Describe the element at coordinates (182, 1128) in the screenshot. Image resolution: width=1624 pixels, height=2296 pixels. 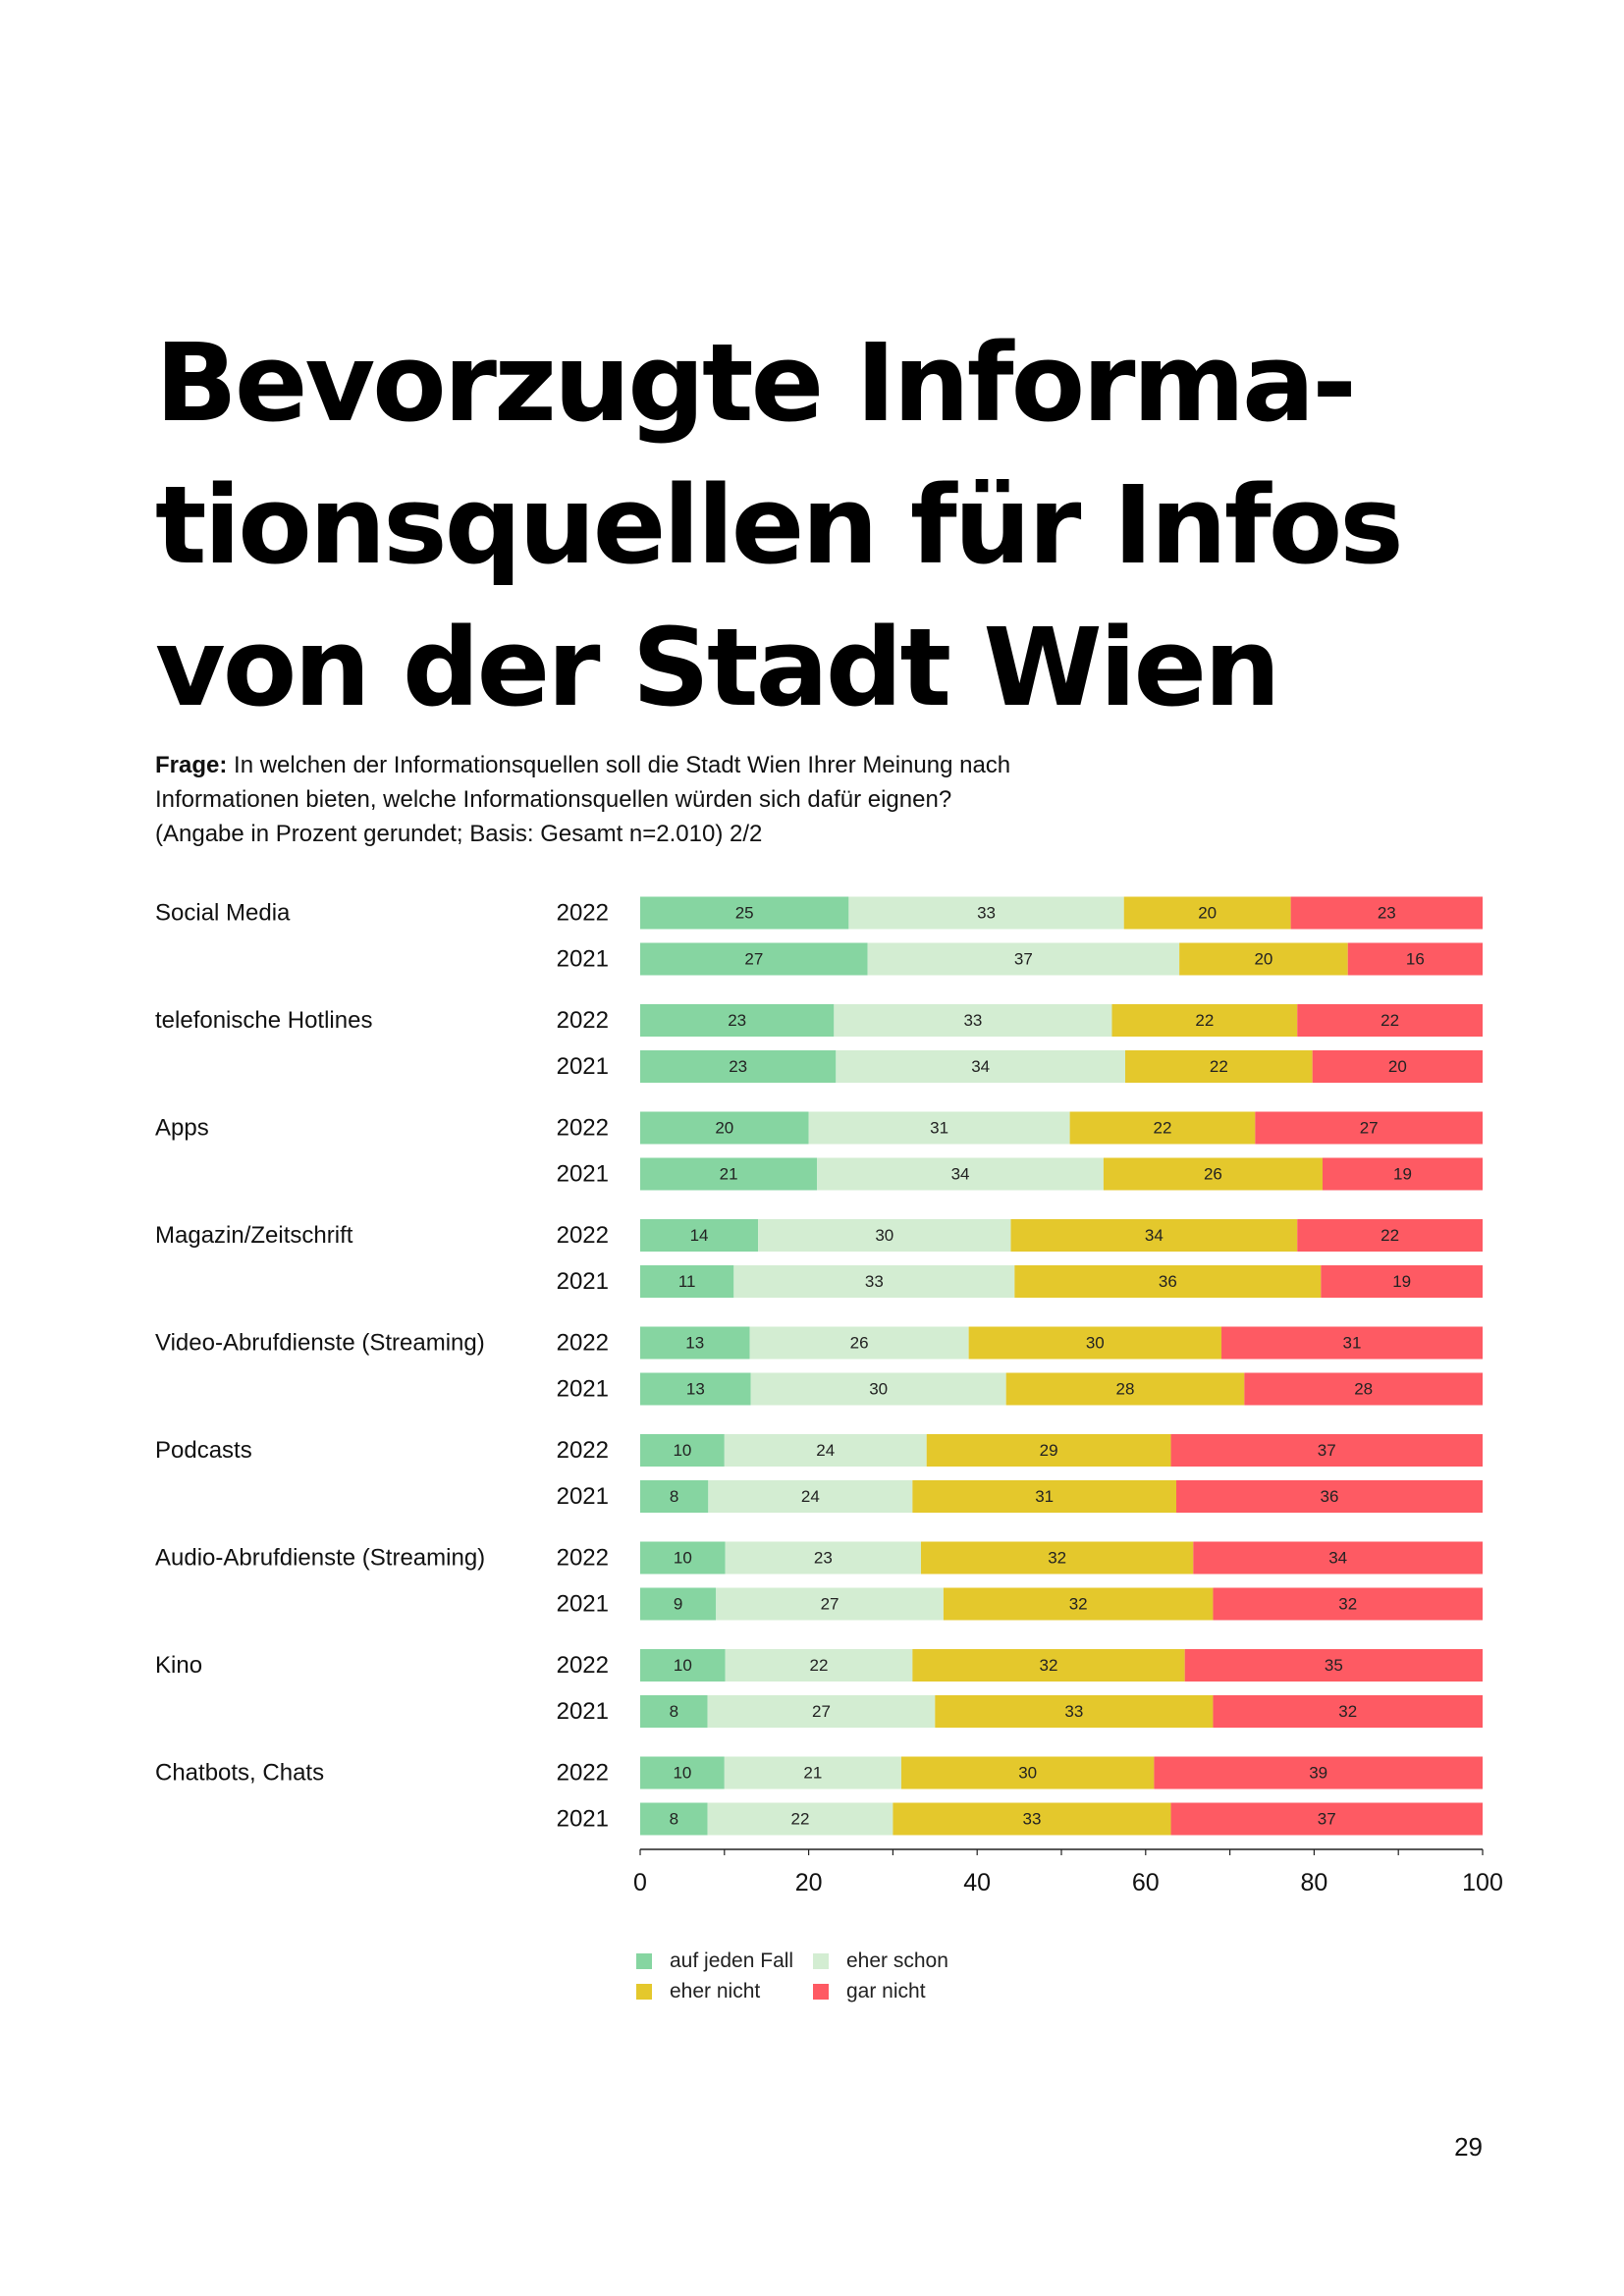
I see `category-label: Apps` at that location.